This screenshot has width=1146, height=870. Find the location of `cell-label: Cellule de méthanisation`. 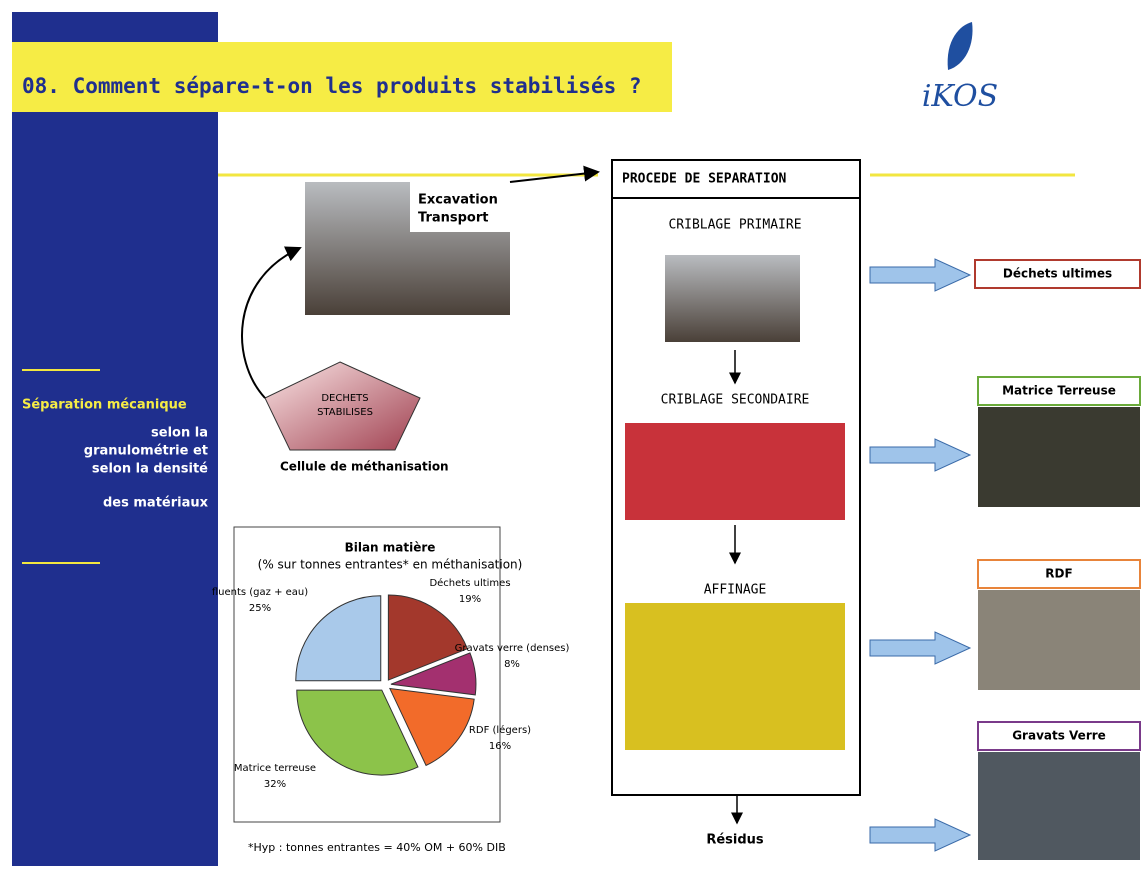

cell-label: Cellule de méthanisation is located at coordinates (364, 467).